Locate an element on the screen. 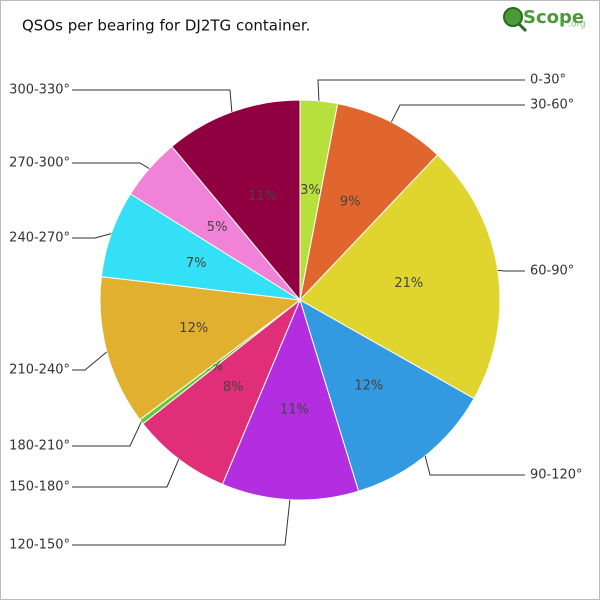 Image resolution: width=600 pixels, height=600 pixels. slice-label: 5% is located at coordinates (217, 227).